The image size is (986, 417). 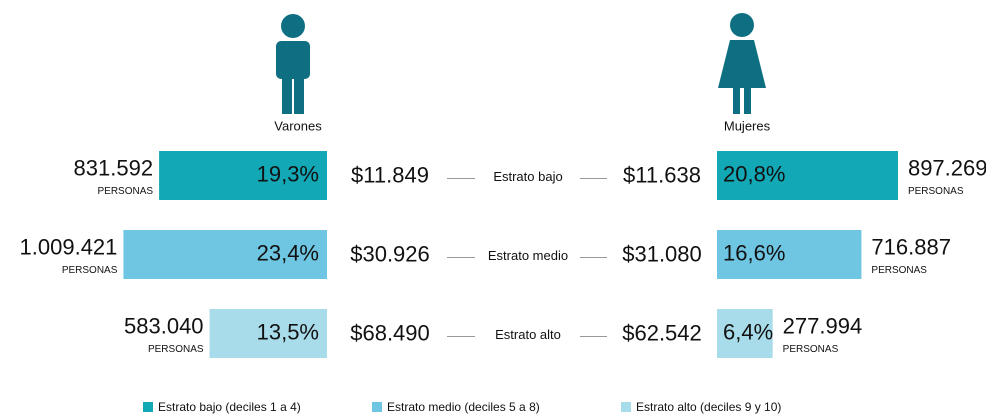 I want to click on income-value: $11.638, so click(x=662, y=174).